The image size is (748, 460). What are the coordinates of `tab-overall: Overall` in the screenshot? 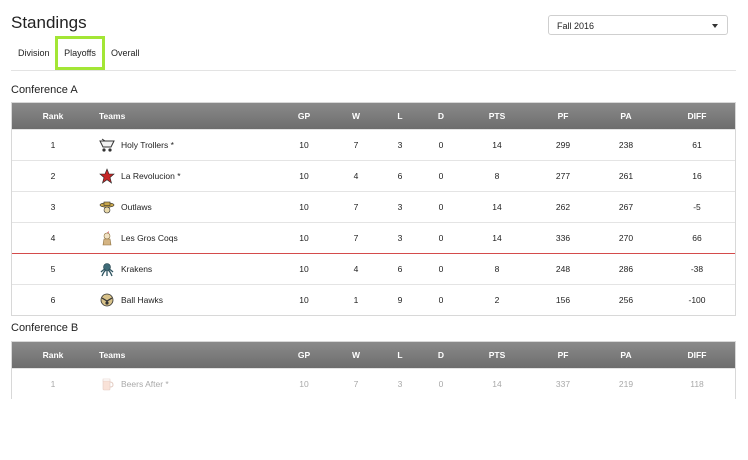 It's located at (125, 53).